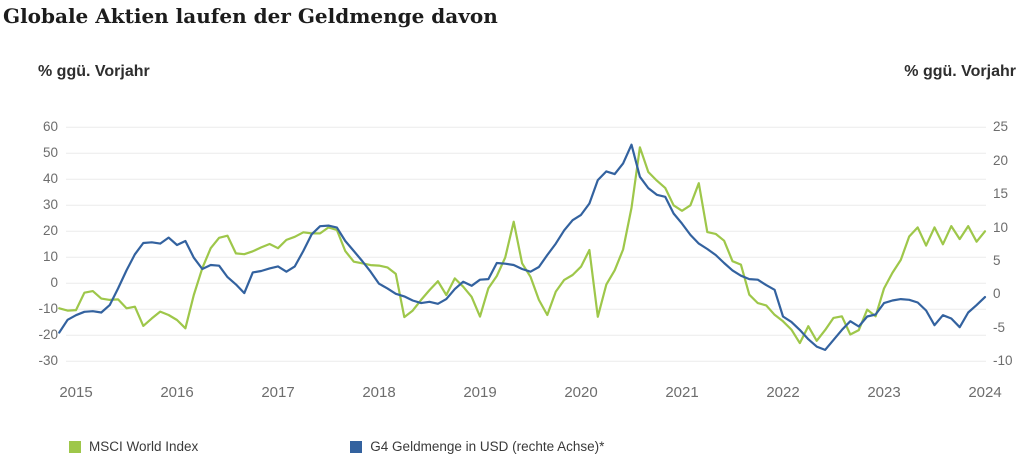 This screenshot has height=460, width=1024. Describe the element at coordinates (76, 392) in the screenshot. I see `x-axis-year-label: 2015` at that location.